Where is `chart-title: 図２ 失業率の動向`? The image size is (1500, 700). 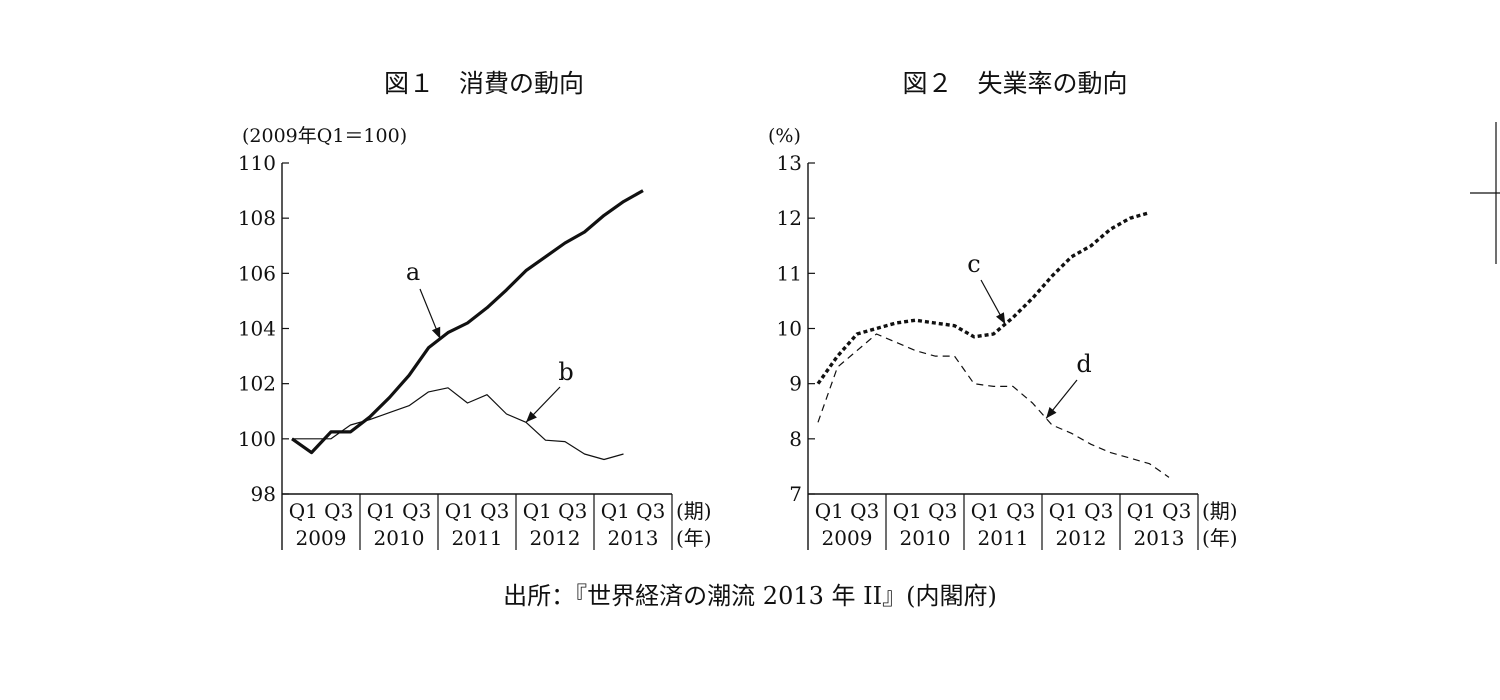
chart-title: 図２ 失業率の動向 is located at coordinates (1014, 83).